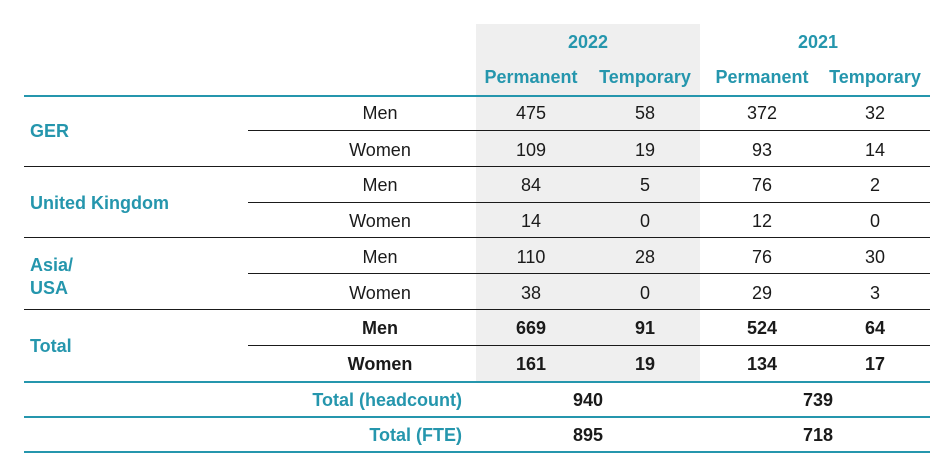 The width and height of the screenshot is (930, 459). Describe the element at coordinates (875, 364) in the screenshot. I see `value-cell: 17` at that location.